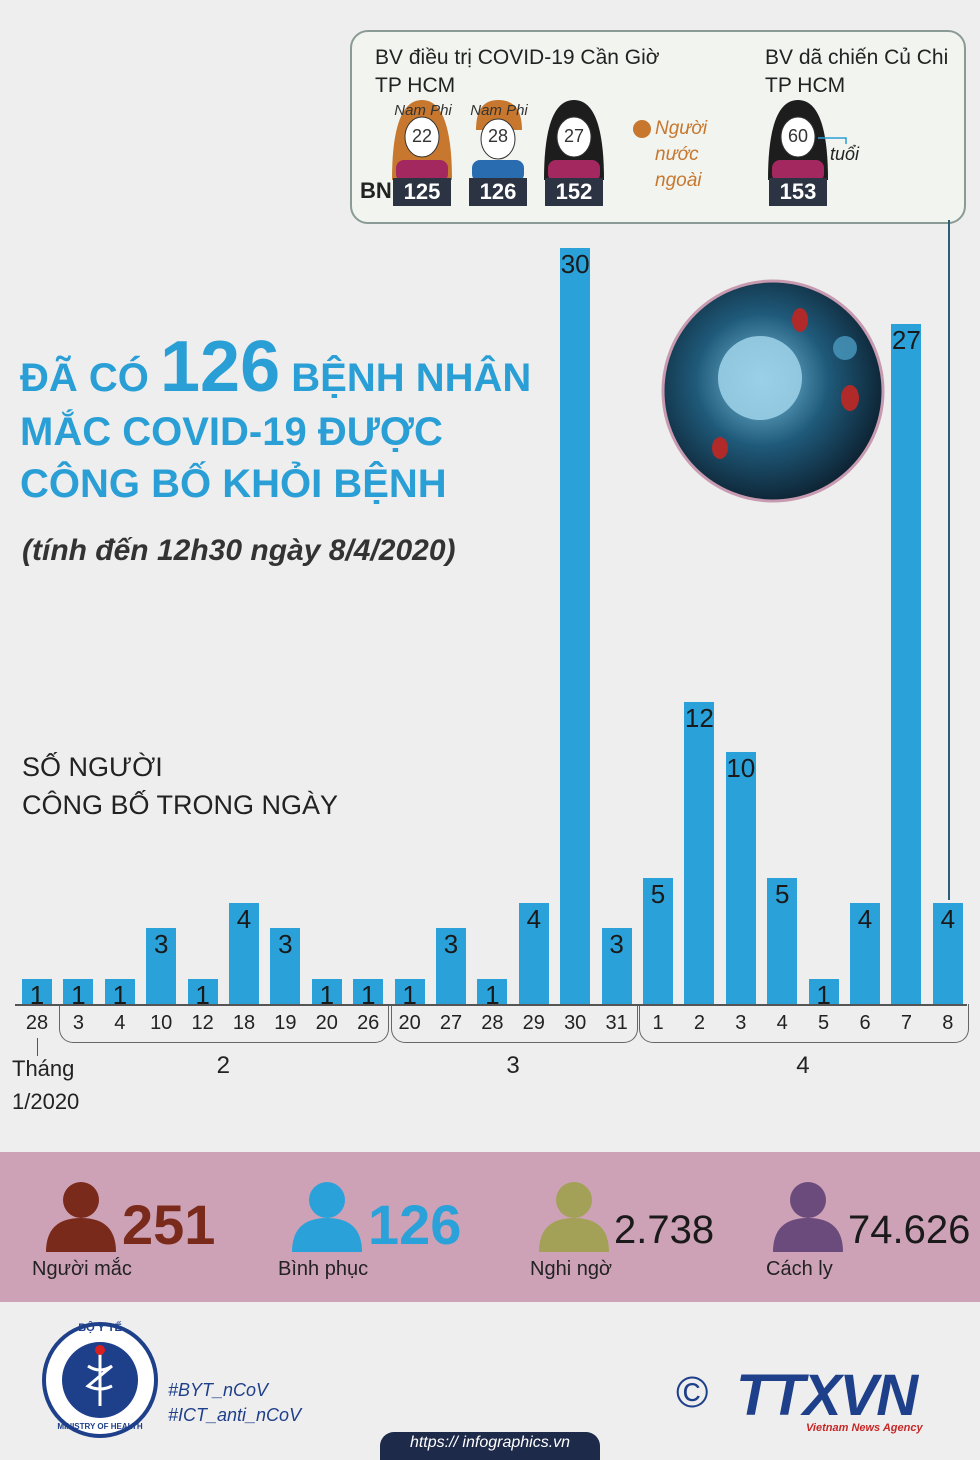 The image size is (980, 1460). What do you see at coordinates (658, 1023) in the screenshot?
I see `x-tick-label: 1` at bounding box center [658, 1023].